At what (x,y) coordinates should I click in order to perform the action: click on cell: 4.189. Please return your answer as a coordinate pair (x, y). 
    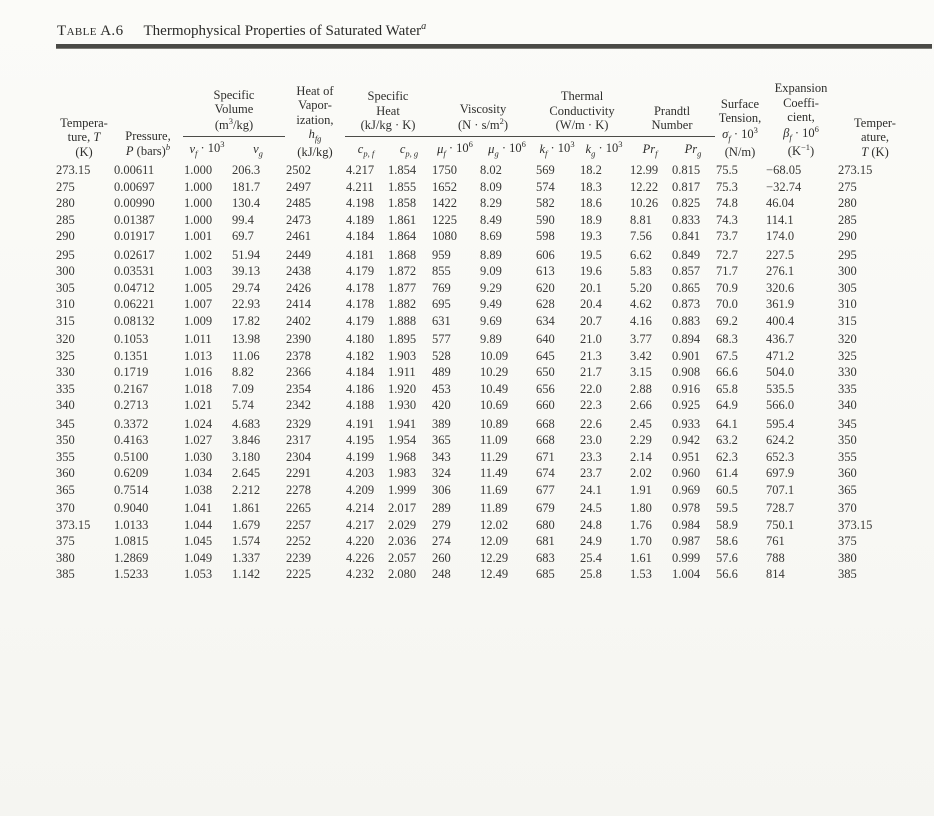
    Looking at the image, I should click on (360, 219).